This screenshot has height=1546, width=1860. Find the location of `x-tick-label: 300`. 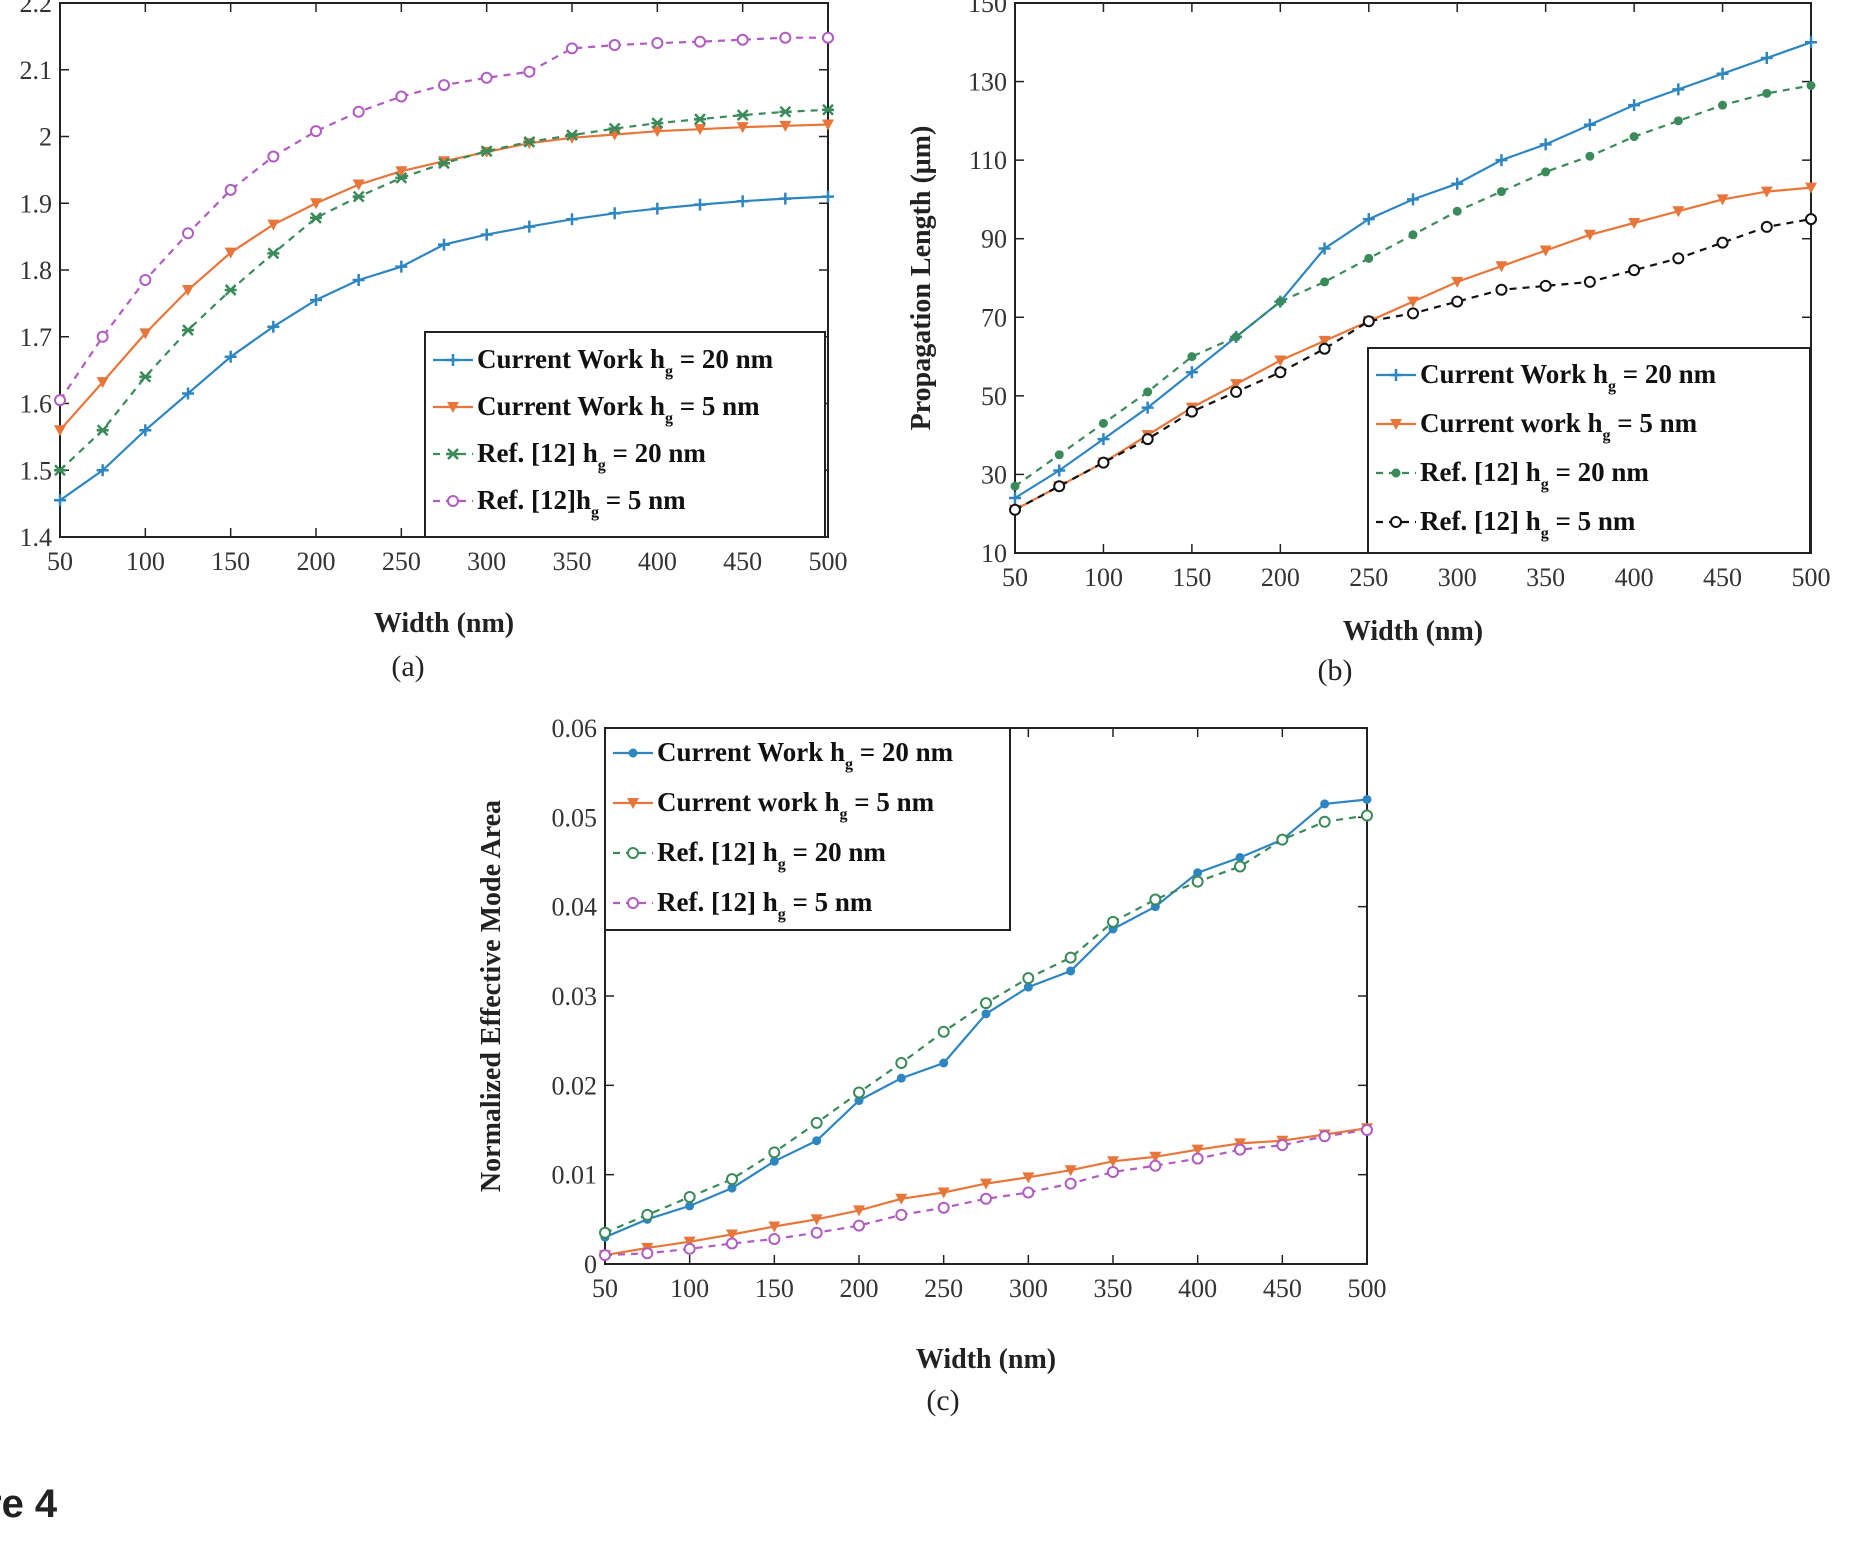

x-tick-label: 300 is located at coordinates (486, 561).